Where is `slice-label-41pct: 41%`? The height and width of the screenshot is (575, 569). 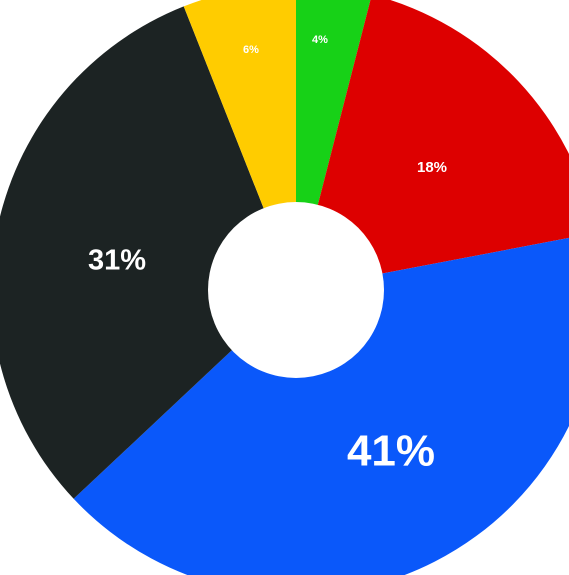
slice-label-41pct: 41% is located at coordinates (391, 451).